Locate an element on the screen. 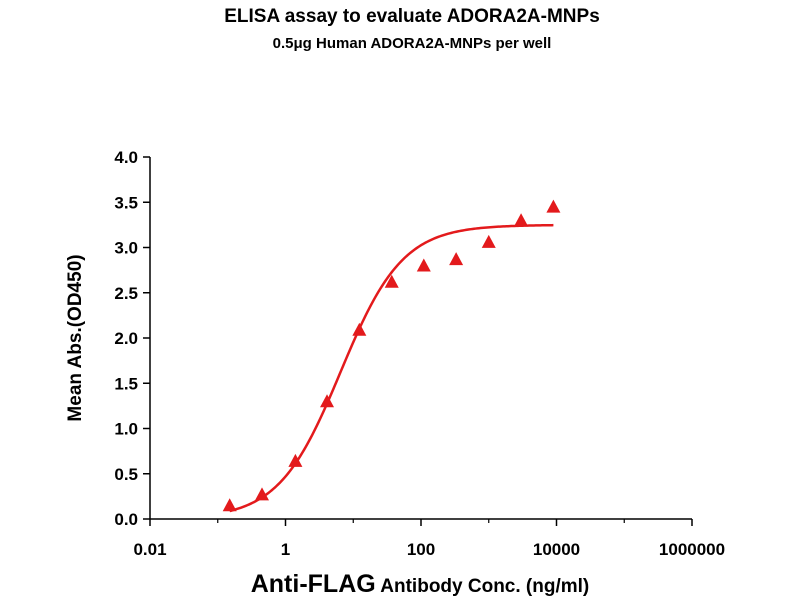 The width and height of the screenshot is (800, 600). y-tick-label: 4.0 is located at coordinates (126, 157).